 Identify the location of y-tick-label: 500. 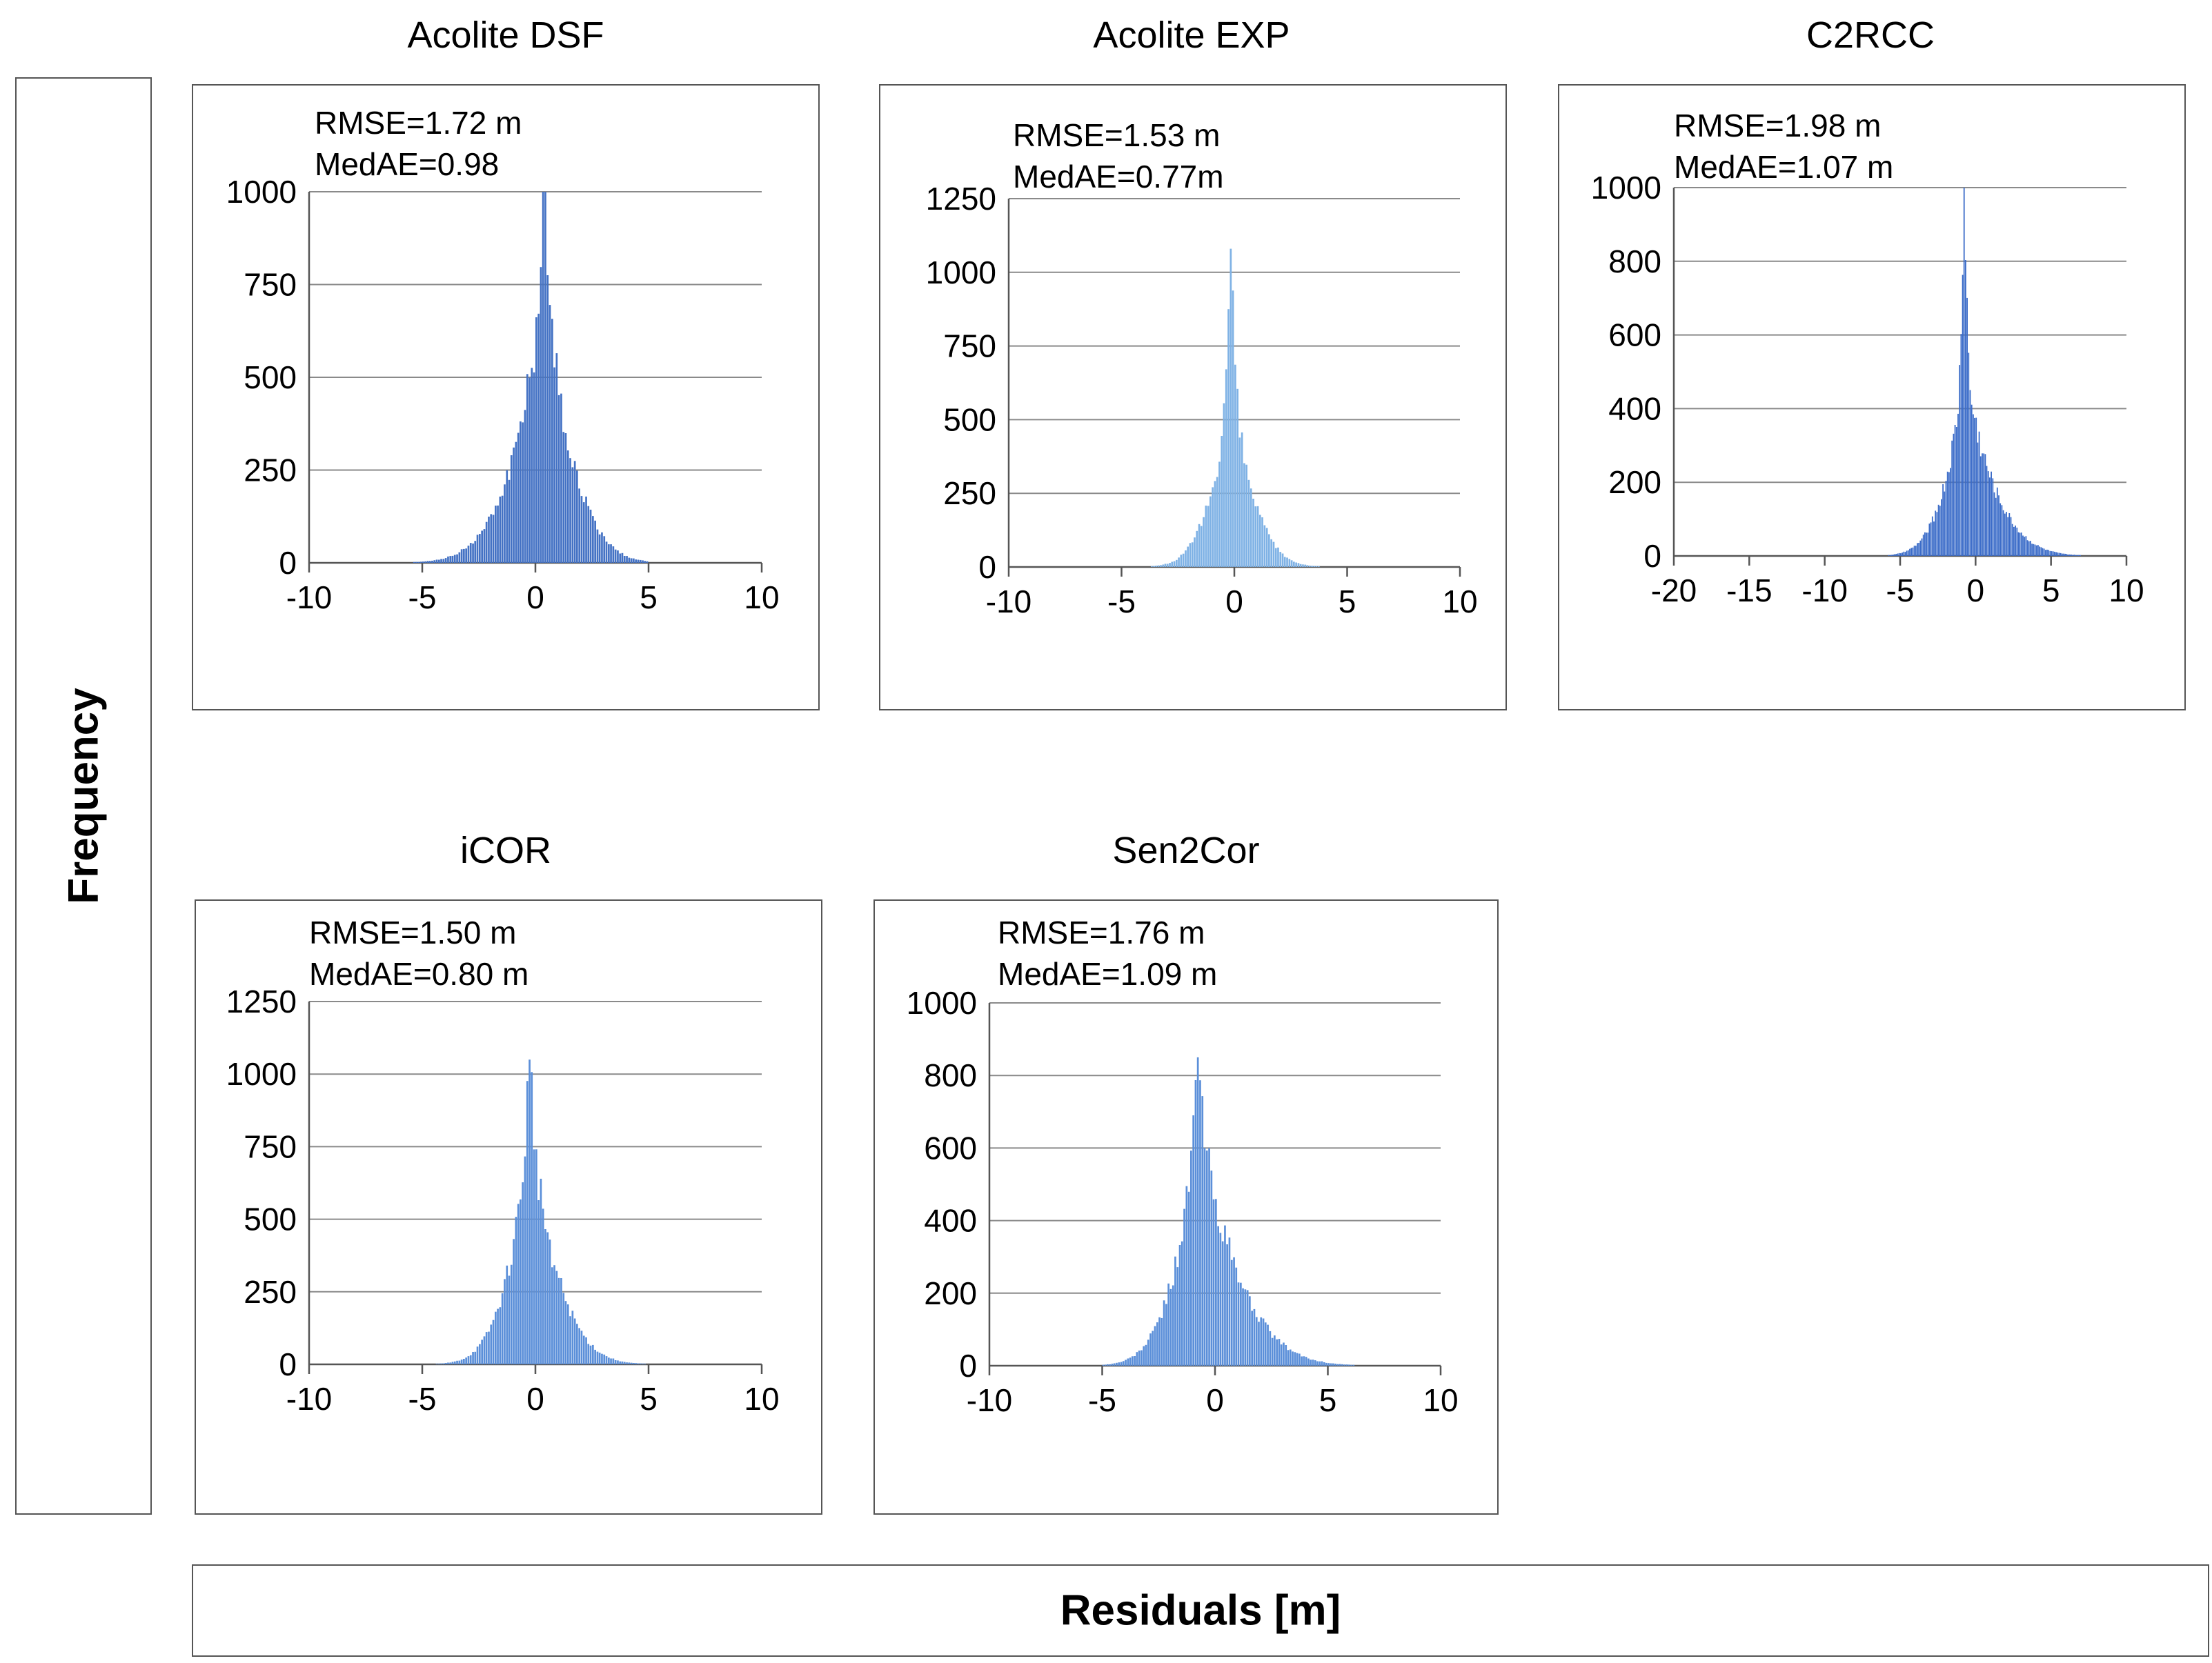
(270, 377).